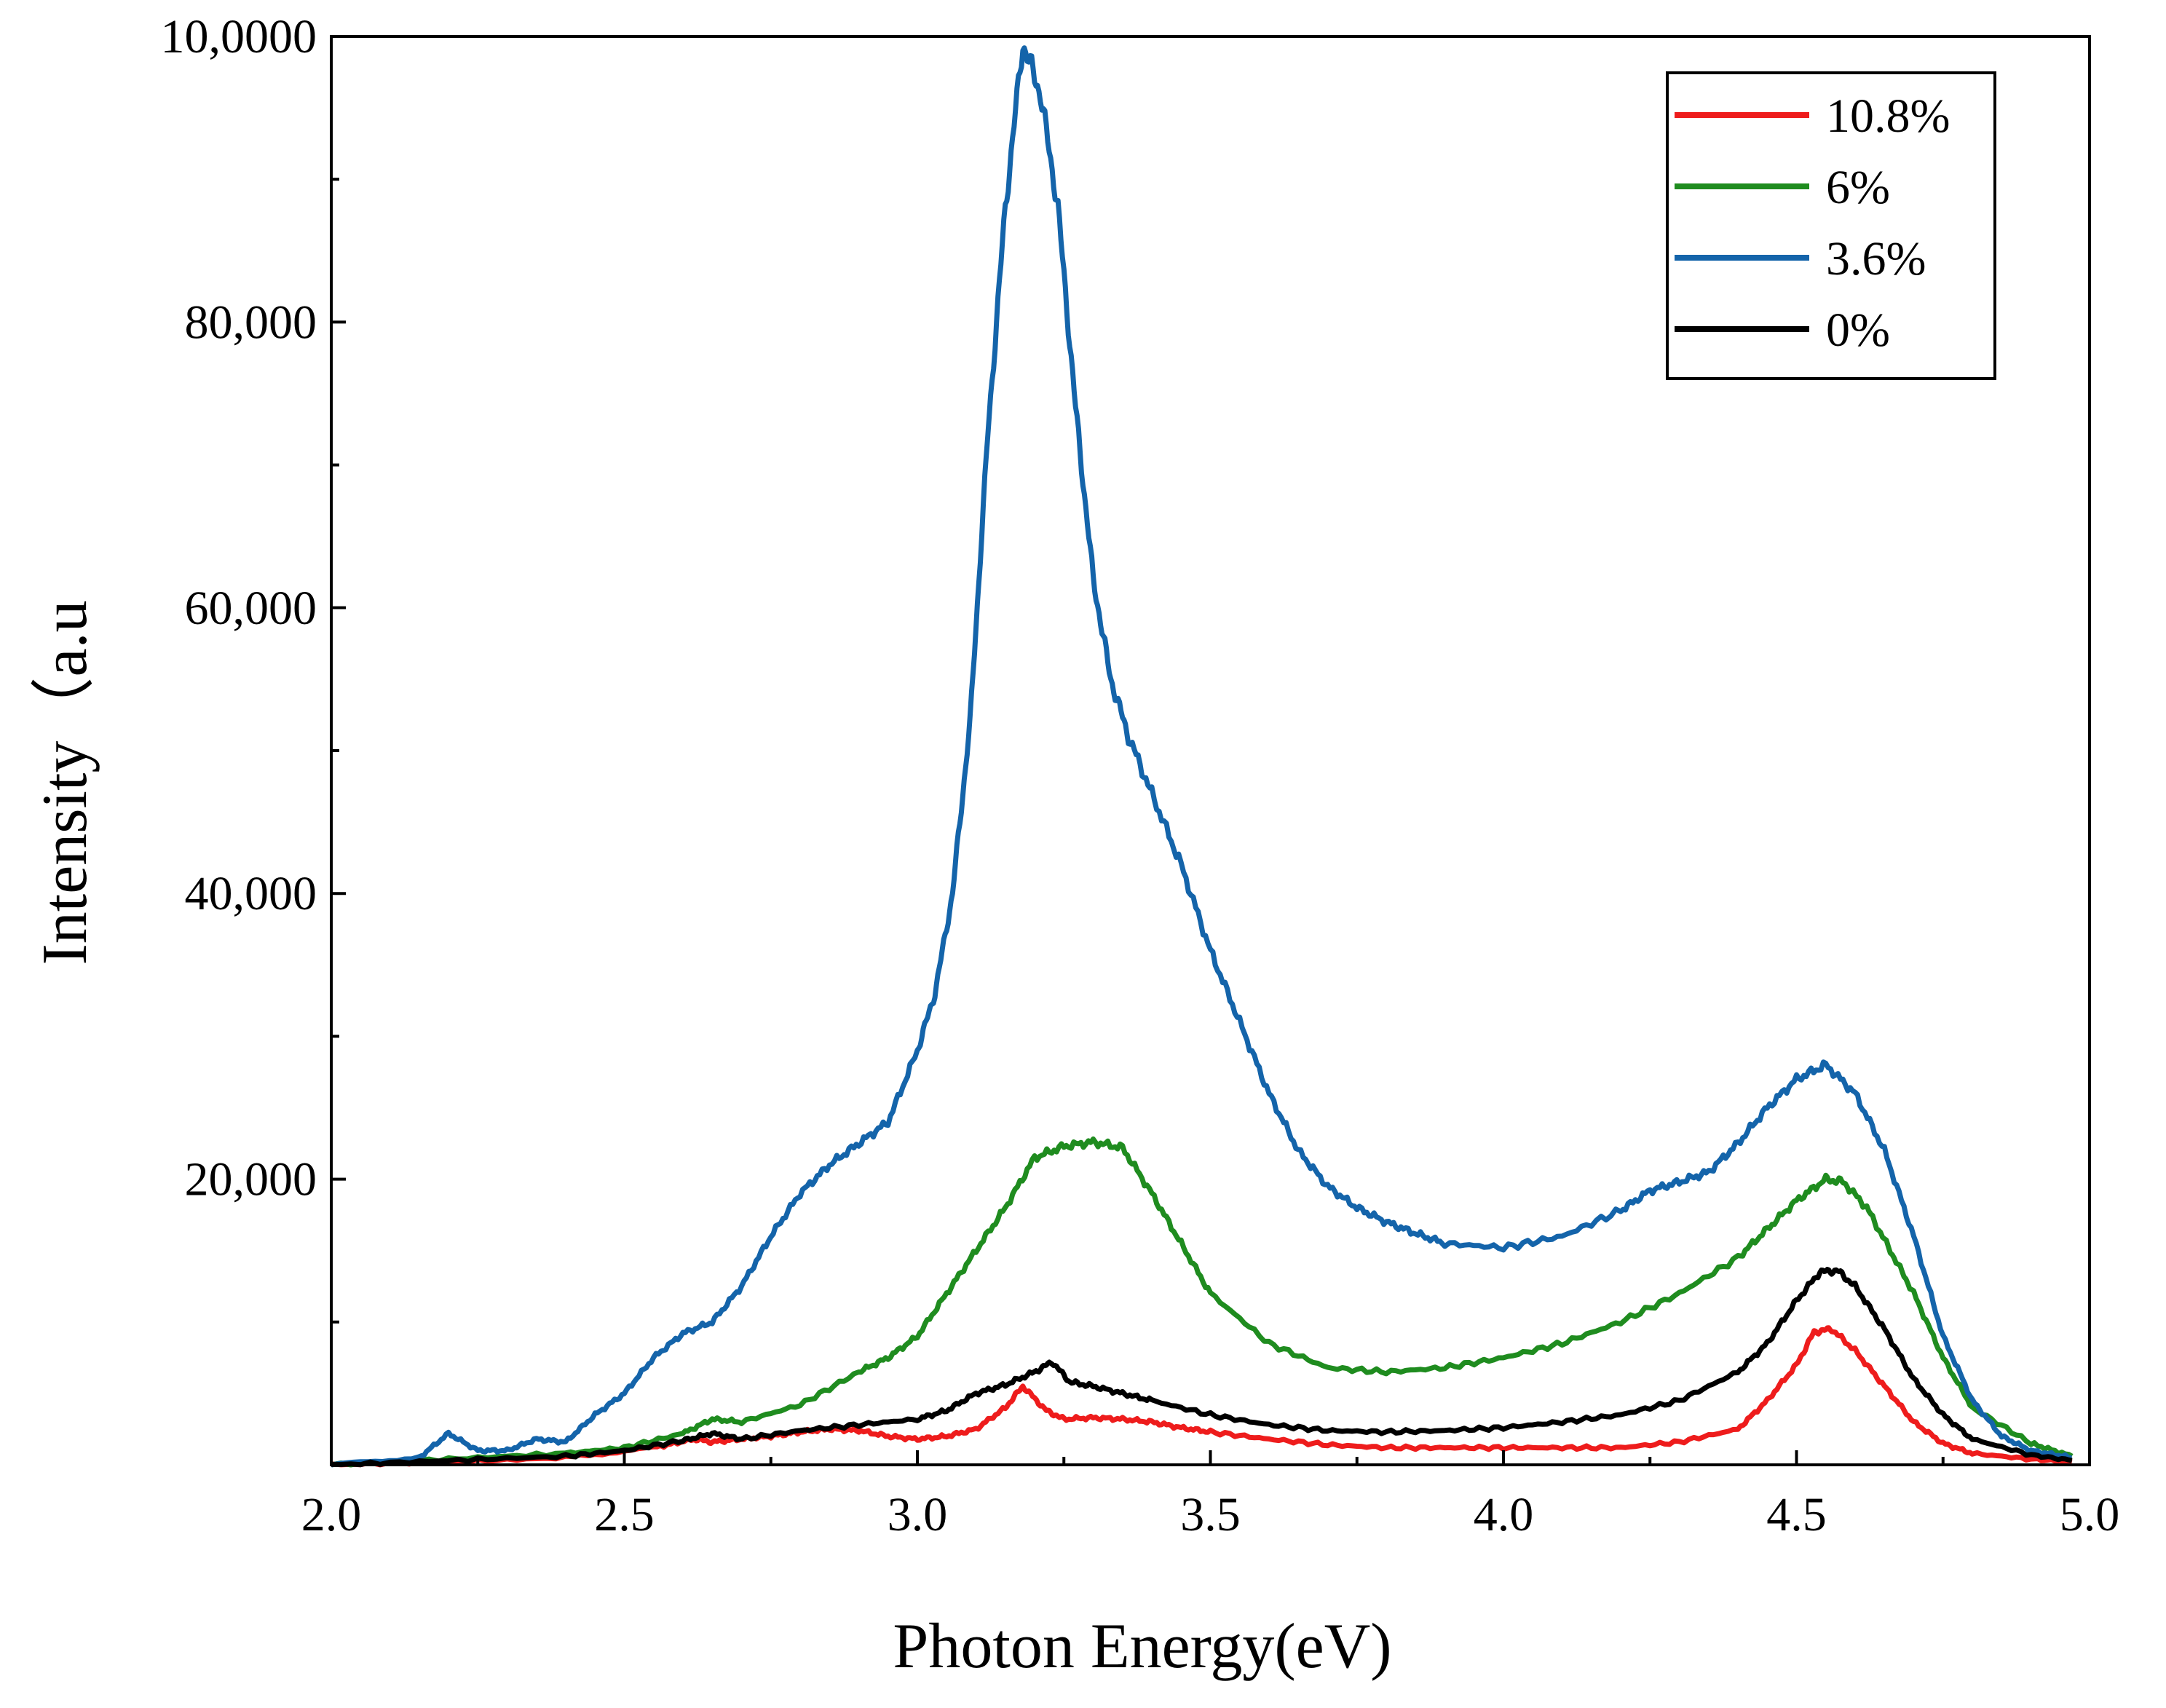 The image size is (2166, 1708). I want to click on y-tick-labels: 20,000 40,000 60,000 80,000 10,0000, so click(239, 608).